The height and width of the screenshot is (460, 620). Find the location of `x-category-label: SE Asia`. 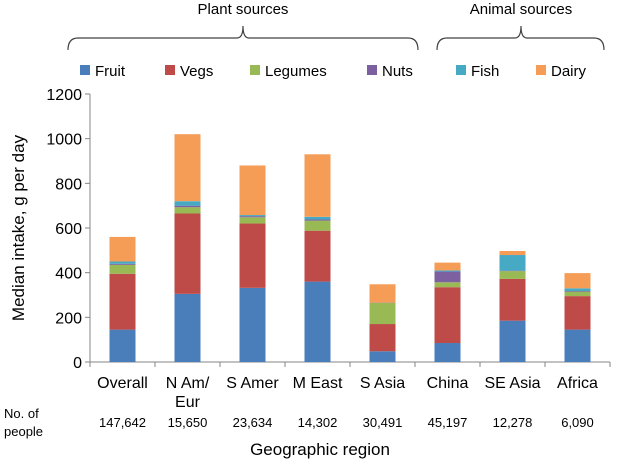

x-category-label: SE Asia is located at coordinates (512, 383).